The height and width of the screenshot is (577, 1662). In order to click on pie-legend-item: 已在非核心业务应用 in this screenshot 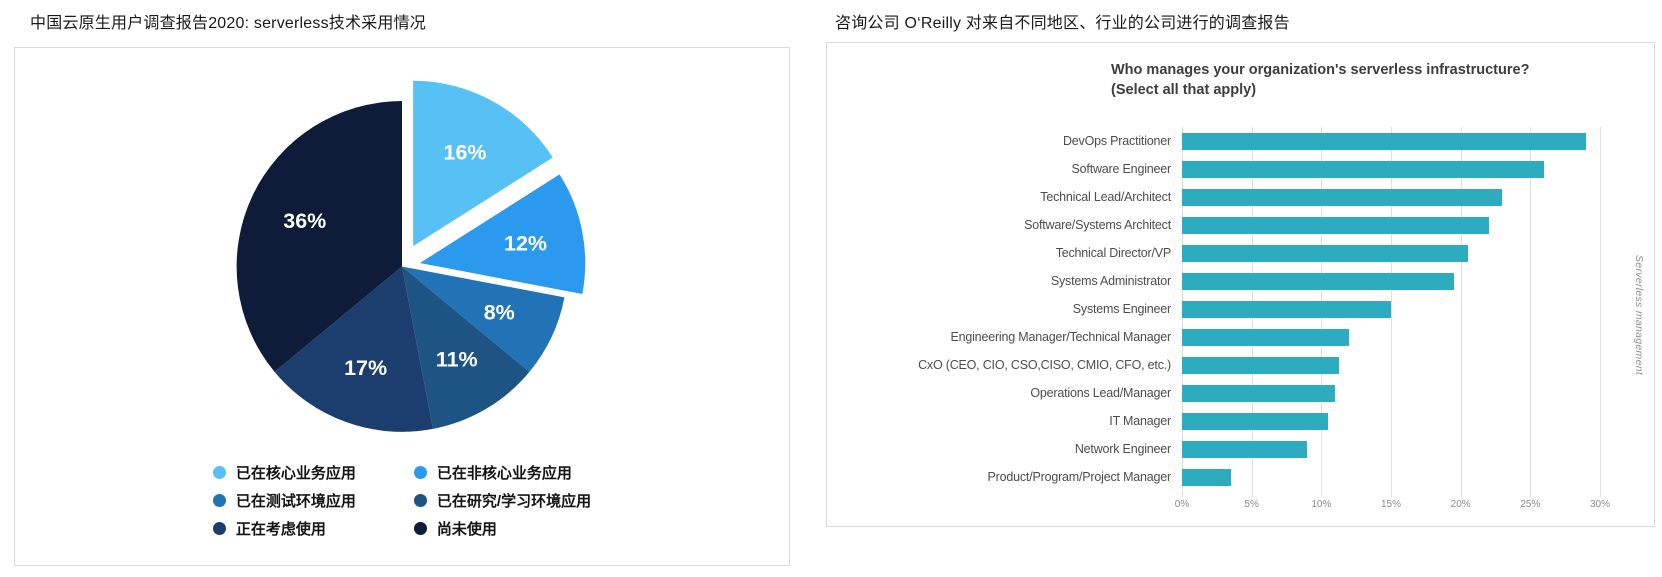, I will do `click(502, 472)`.